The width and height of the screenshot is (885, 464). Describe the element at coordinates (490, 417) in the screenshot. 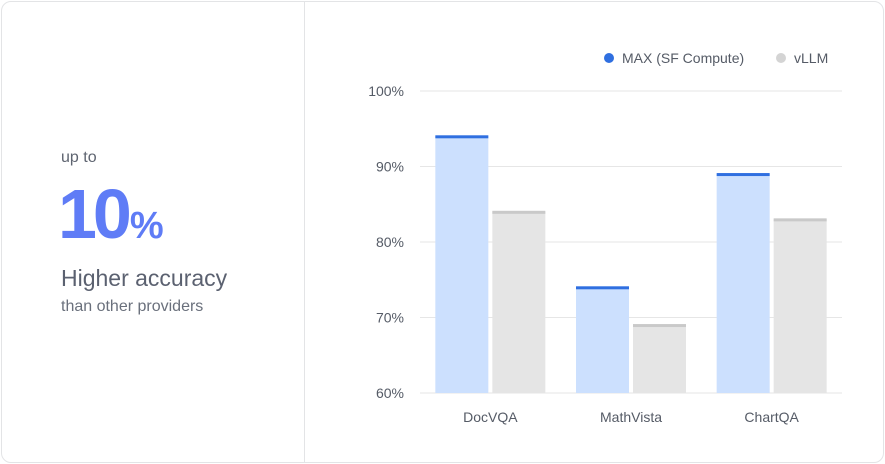

I see `x-tick-label: DocVQA` at that location.